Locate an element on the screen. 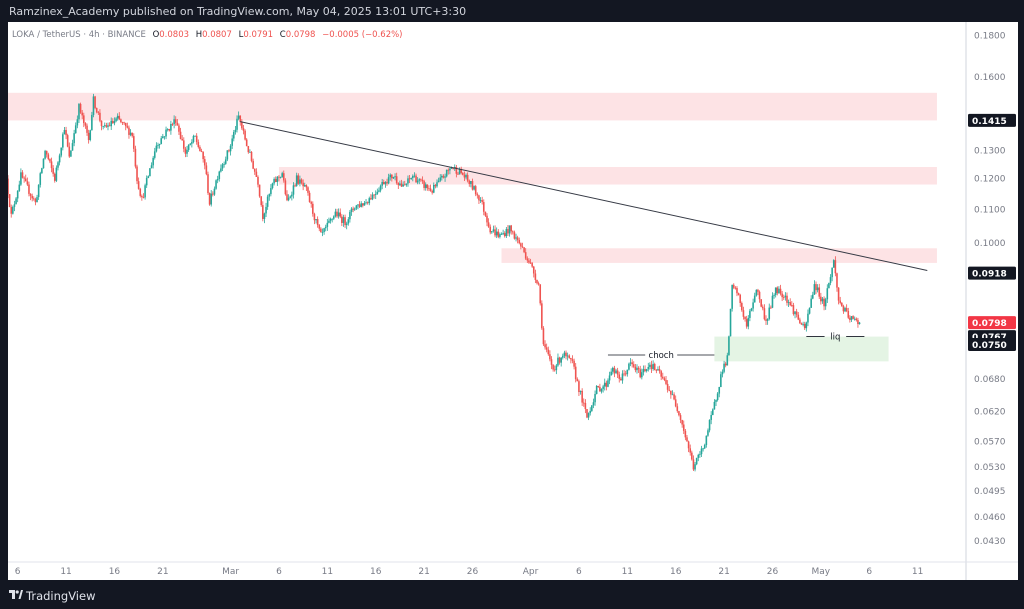 The image size is (1024, 609). low-value: 0.0791 is located at coordinates (258, 35).